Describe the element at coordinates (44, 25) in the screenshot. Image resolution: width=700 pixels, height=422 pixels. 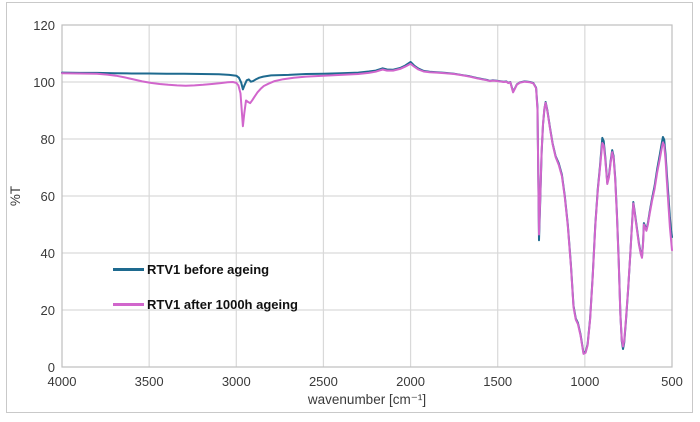
I see `y-tick-label: 120` at that location.